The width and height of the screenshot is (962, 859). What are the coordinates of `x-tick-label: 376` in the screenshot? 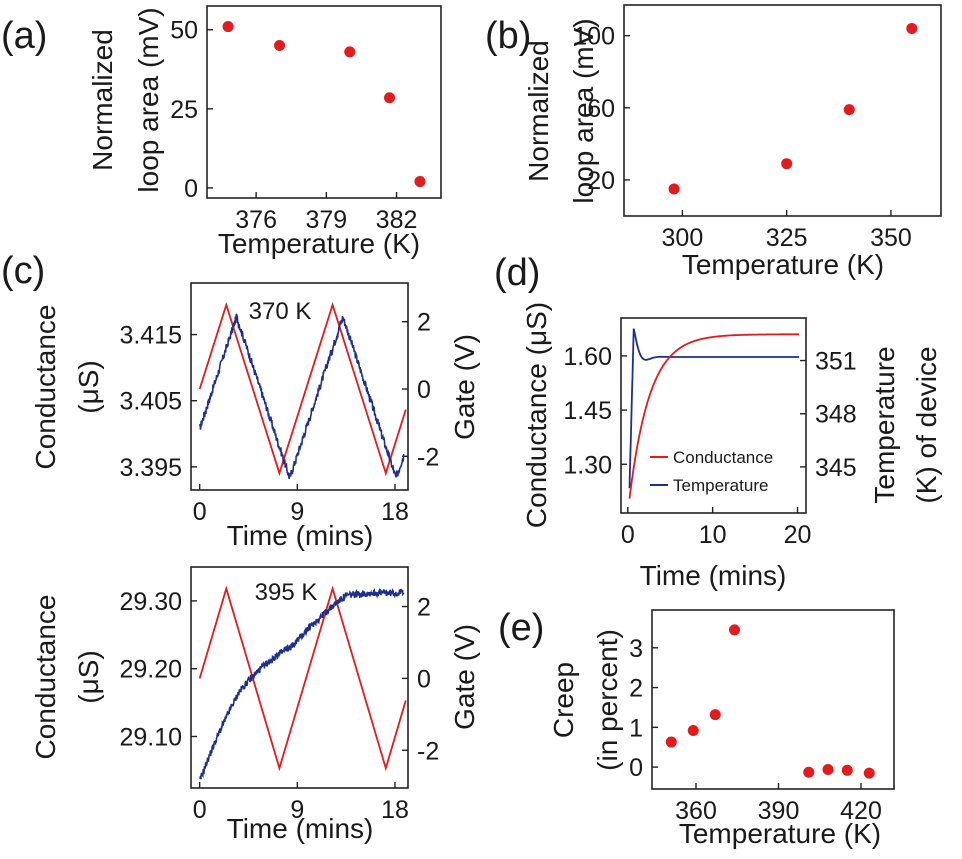 It's located at (256, 220).